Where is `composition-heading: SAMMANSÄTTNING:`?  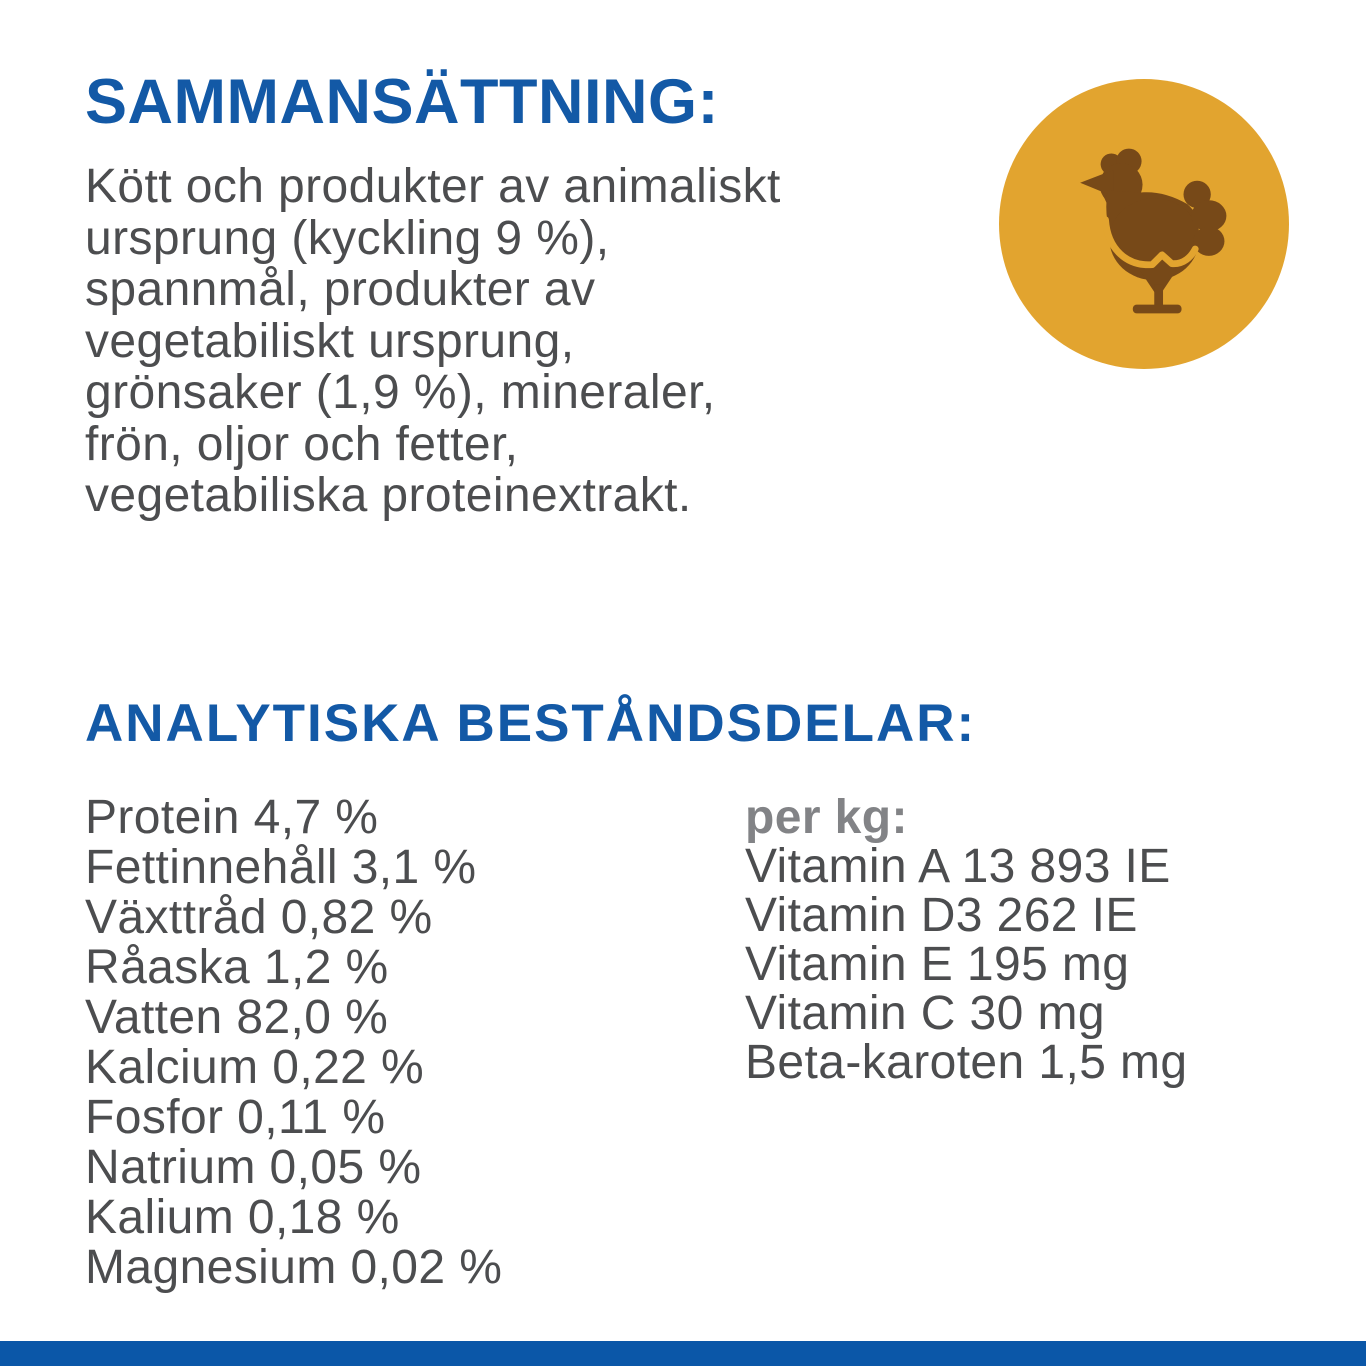 composition-heading: SAMMANSÄTTNING: is located at coordinates (402, 102).